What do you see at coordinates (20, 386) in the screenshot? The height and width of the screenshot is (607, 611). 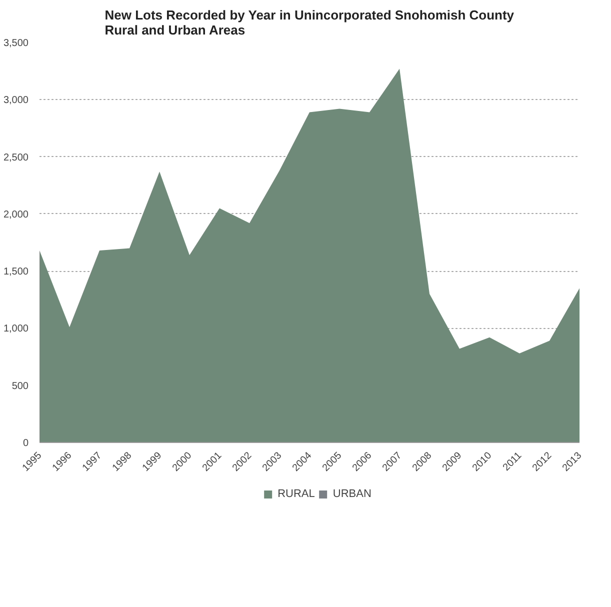 I see `y-tick-label: 500` at bounding box center [20, 386].